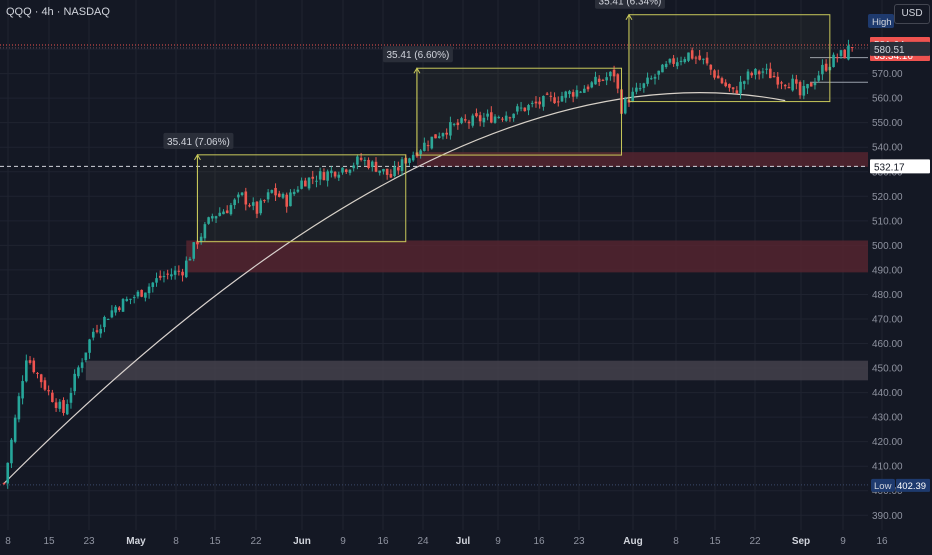 This screenshot has height=555, width=932. Describe the element at coordinates (343, 541) in the screenshot. I see `time-tick-label: 9` at that location.